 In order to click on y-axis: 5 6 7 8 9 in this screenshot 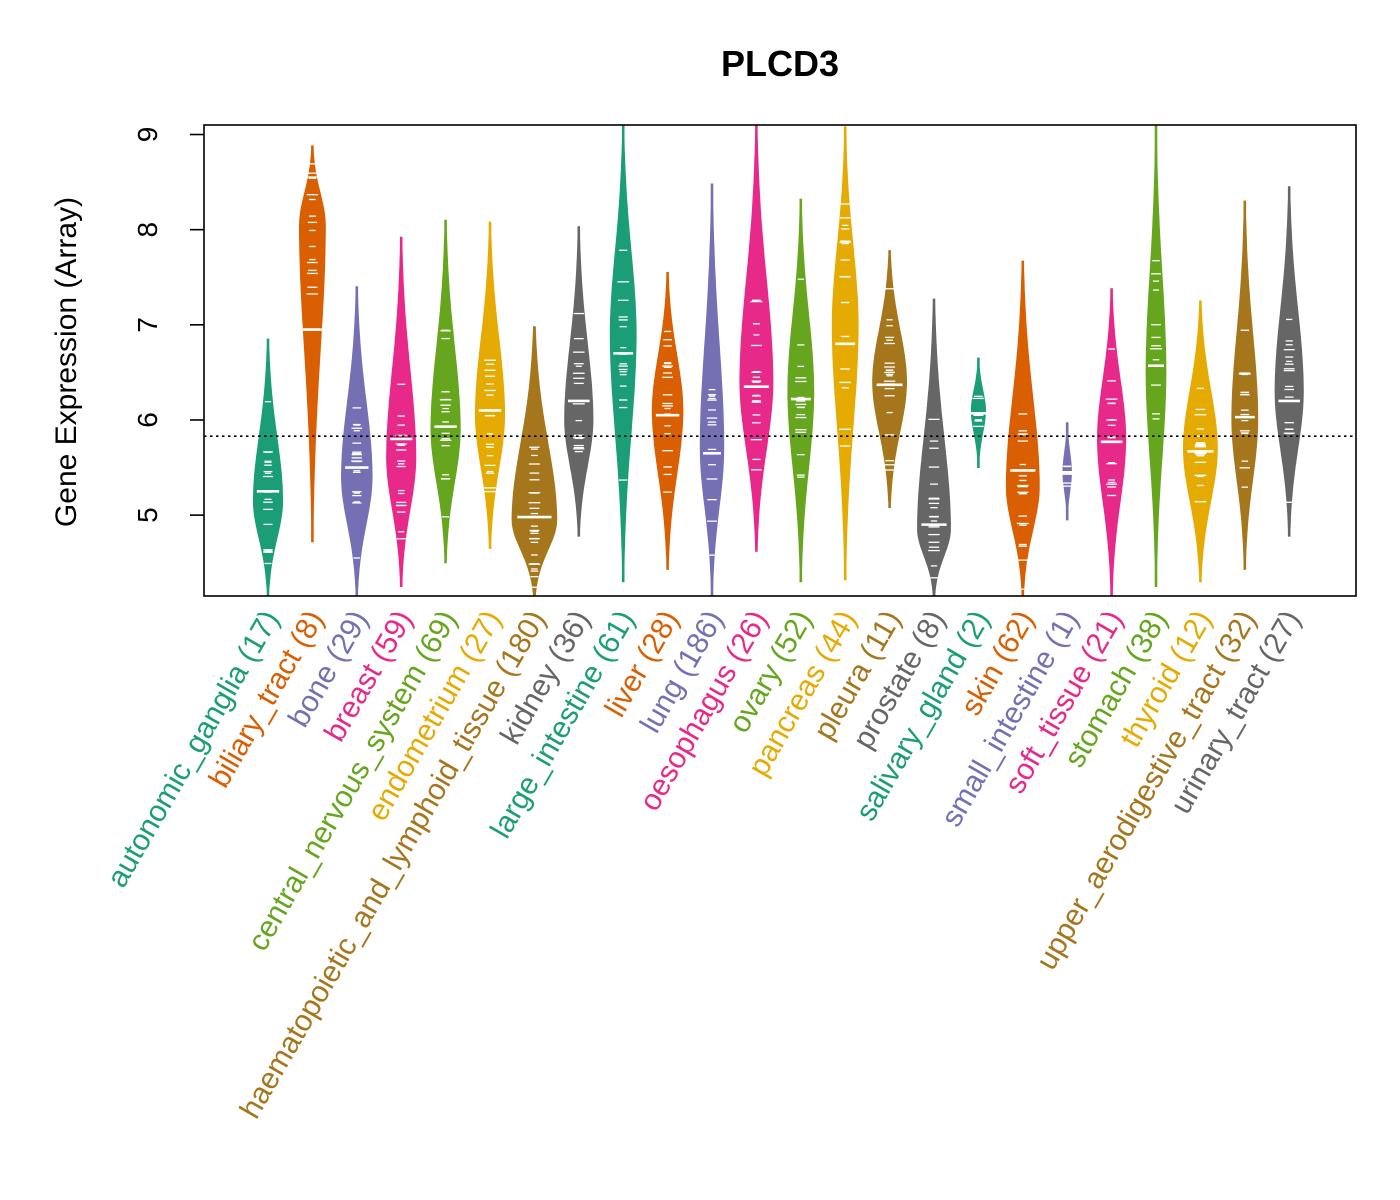, I will do `click(168, 325)`.